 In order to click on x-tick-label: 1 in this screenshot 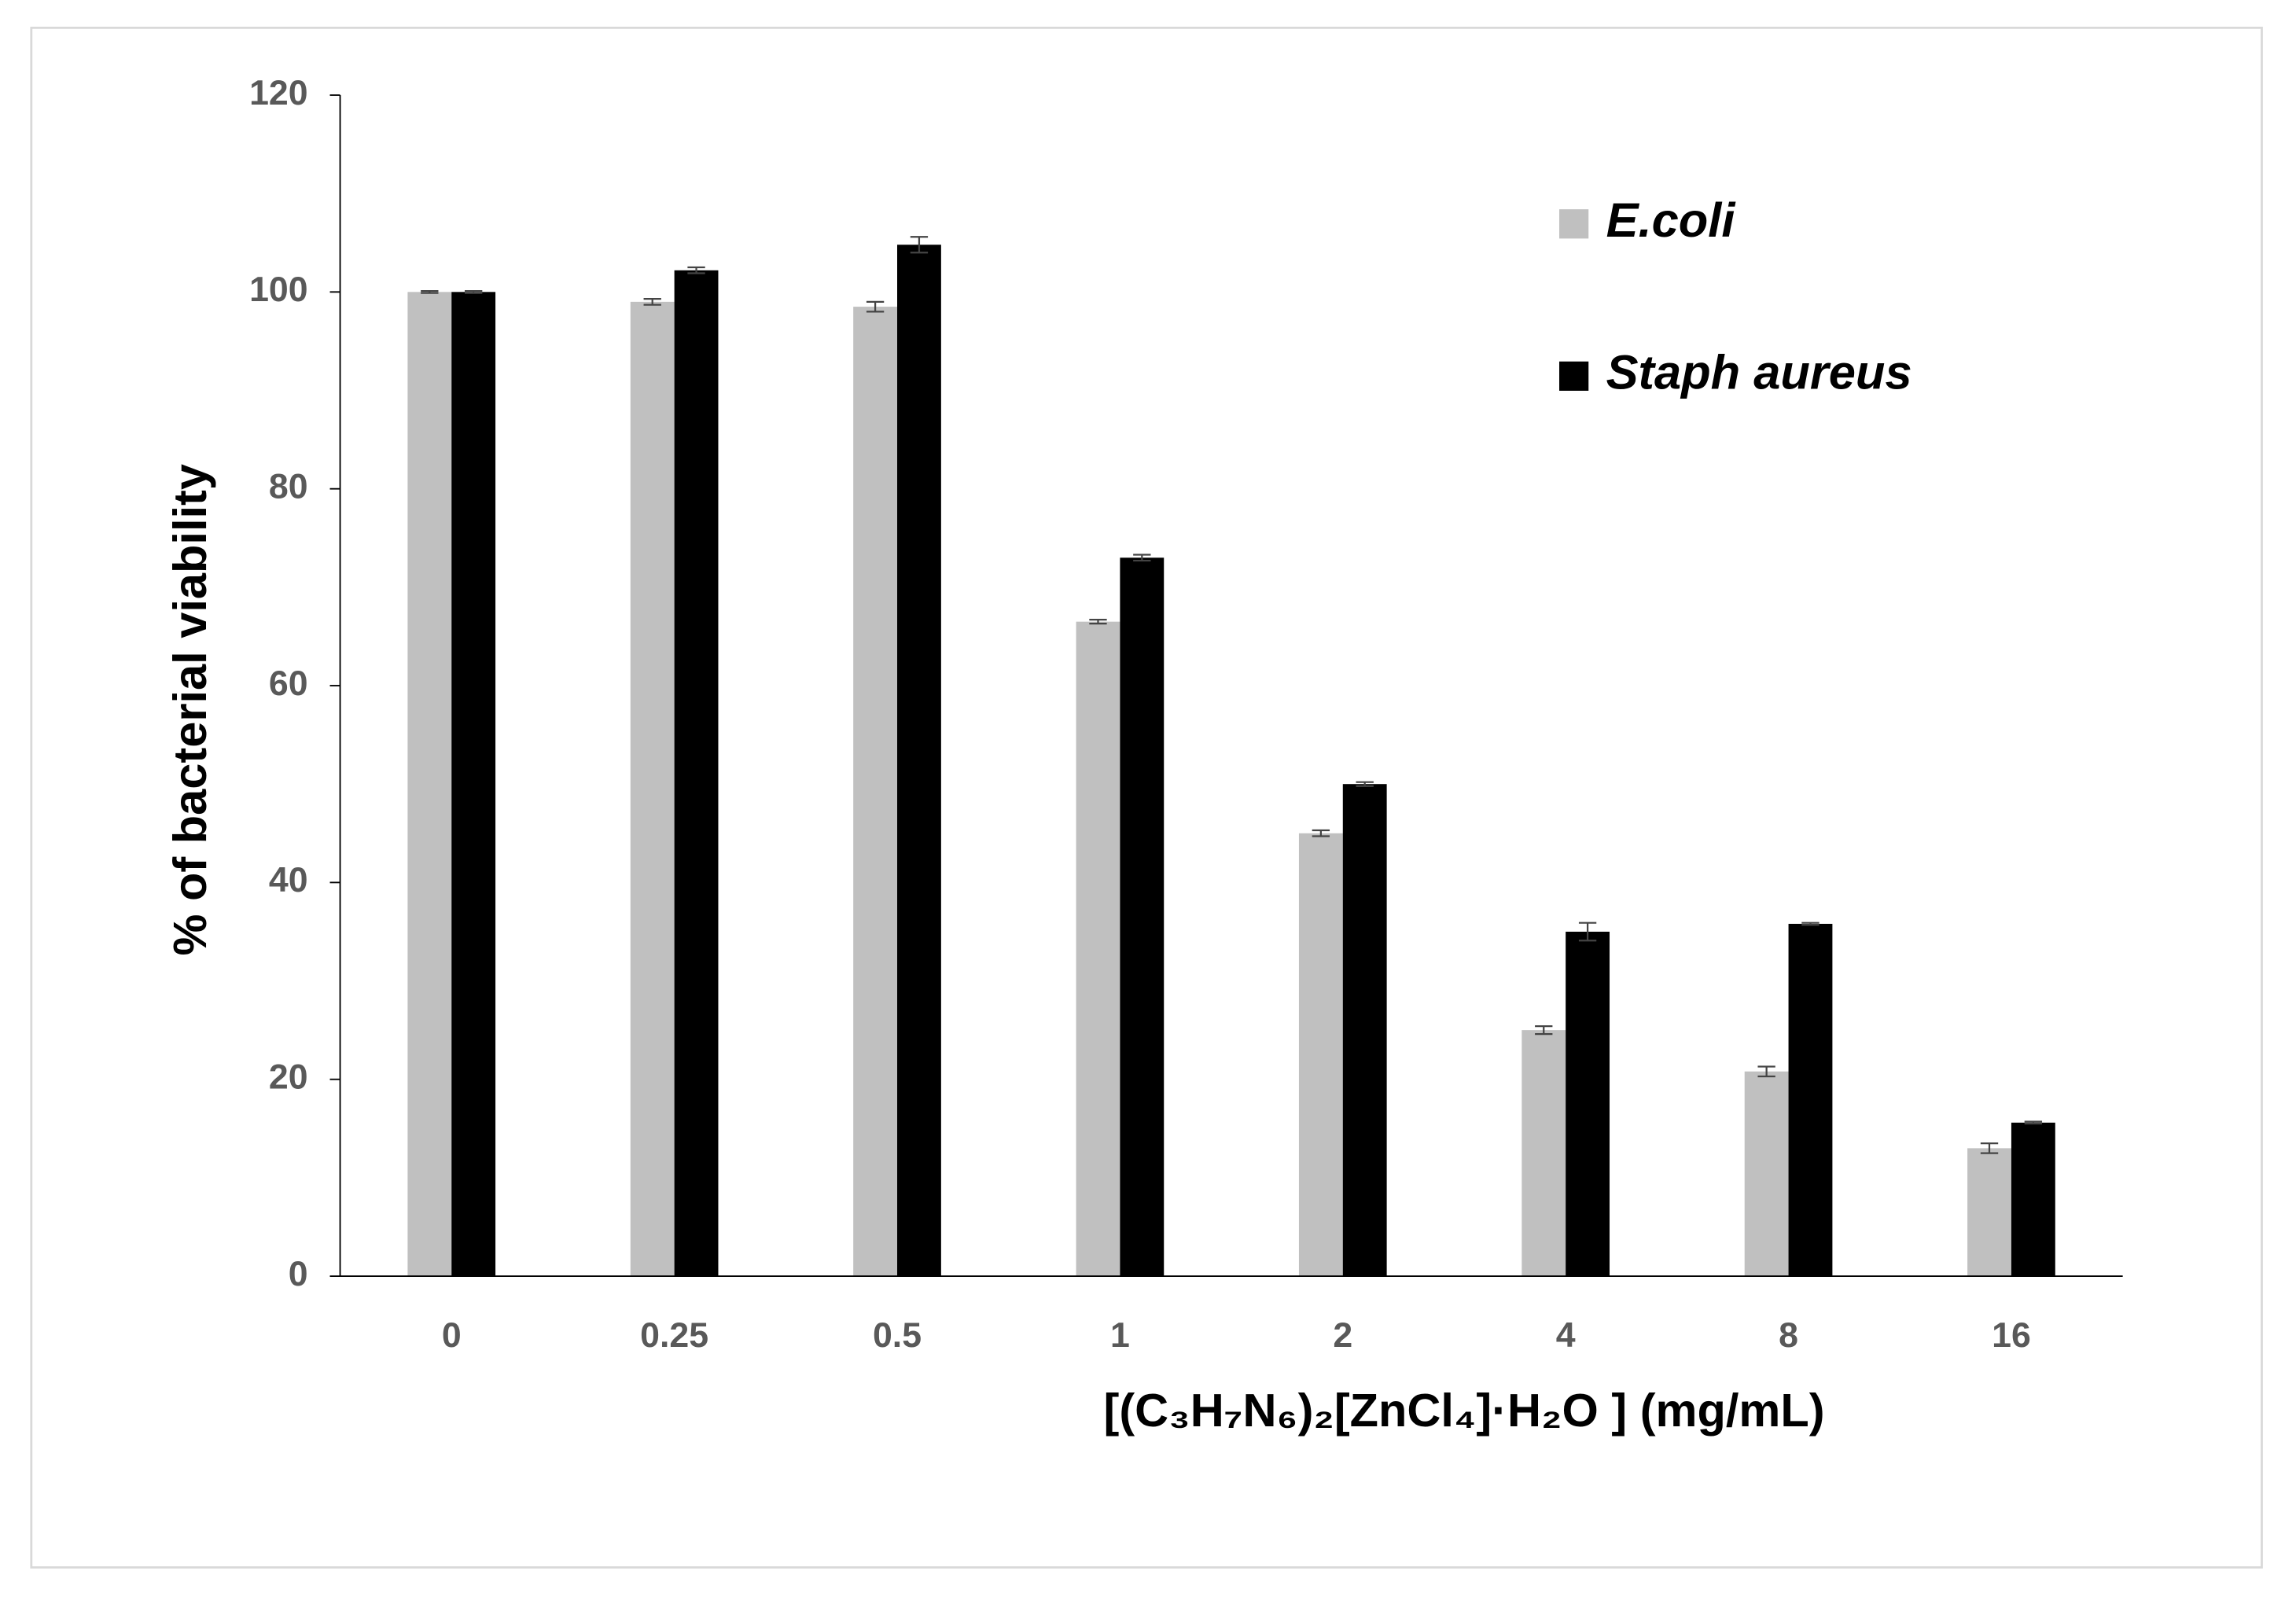, I will do `click(1120, 1335)`.